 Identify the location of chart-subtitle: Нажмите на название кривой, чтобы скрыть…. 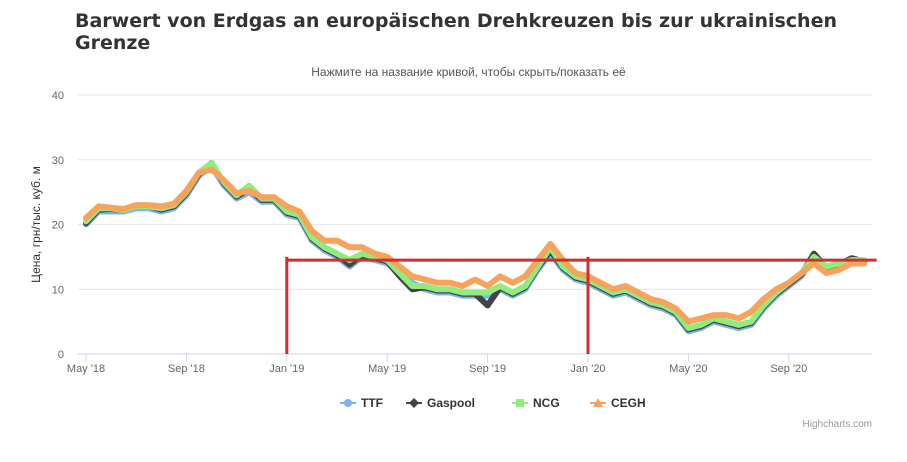
(468, 72).